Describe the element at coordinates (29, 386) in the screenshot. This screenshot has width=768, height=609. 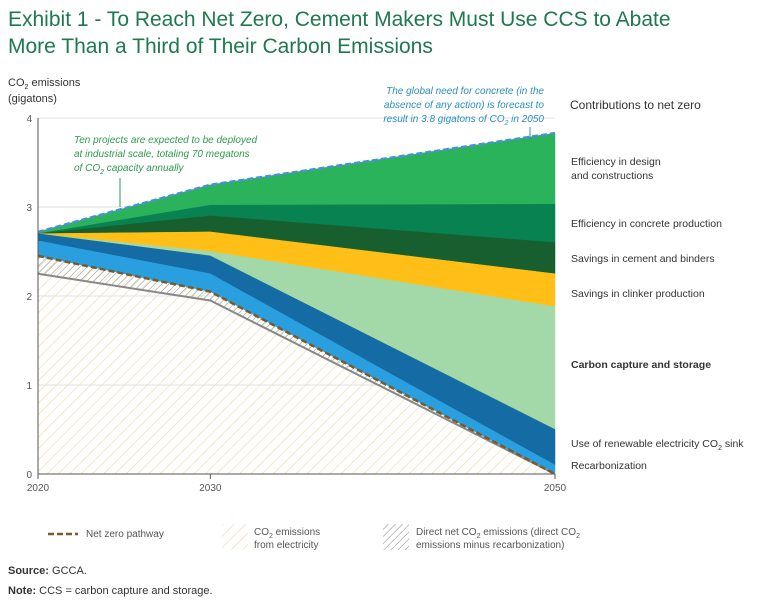
I see `y-tick-label-1: 1` at that location.